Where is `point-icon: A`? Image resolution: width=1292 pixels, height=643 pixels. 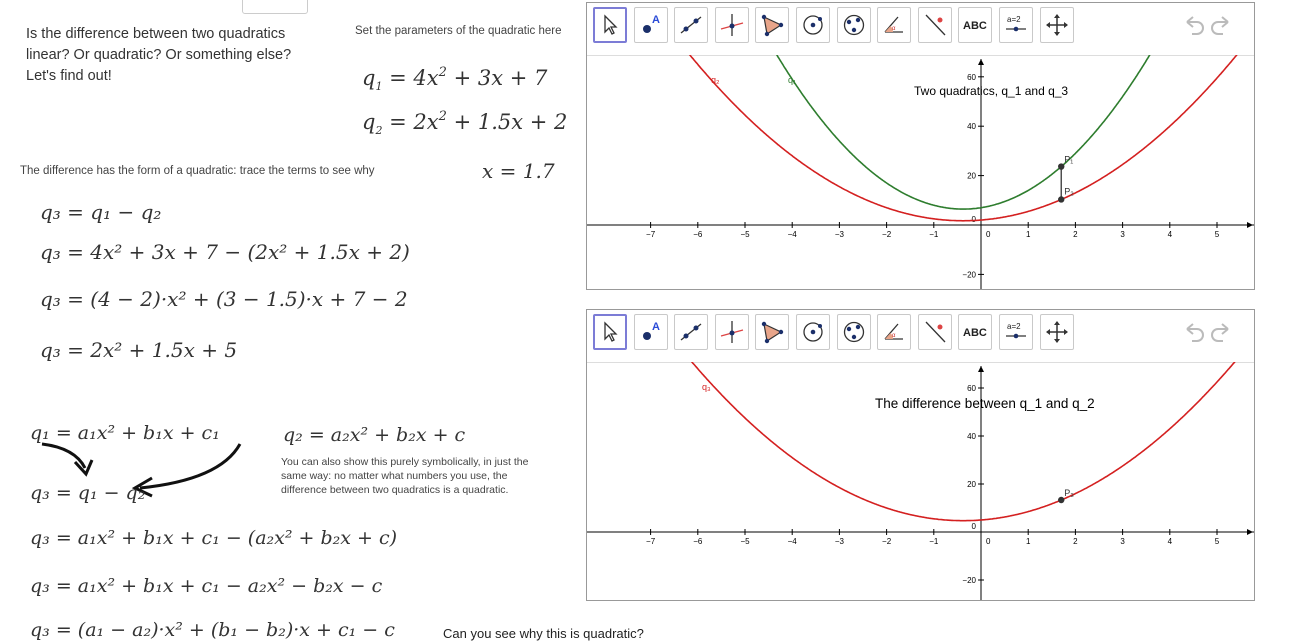
point-icon: A is located at coordinates (651, 330).